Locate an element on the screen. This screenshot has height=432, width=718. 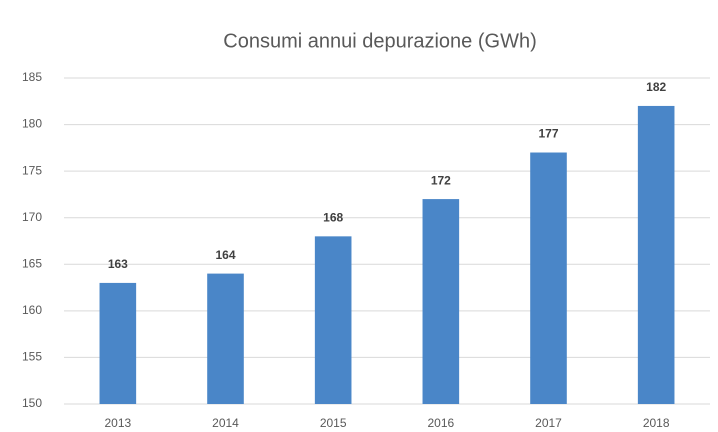
y-tick-label: 175 is located at coordinates (32, 170).